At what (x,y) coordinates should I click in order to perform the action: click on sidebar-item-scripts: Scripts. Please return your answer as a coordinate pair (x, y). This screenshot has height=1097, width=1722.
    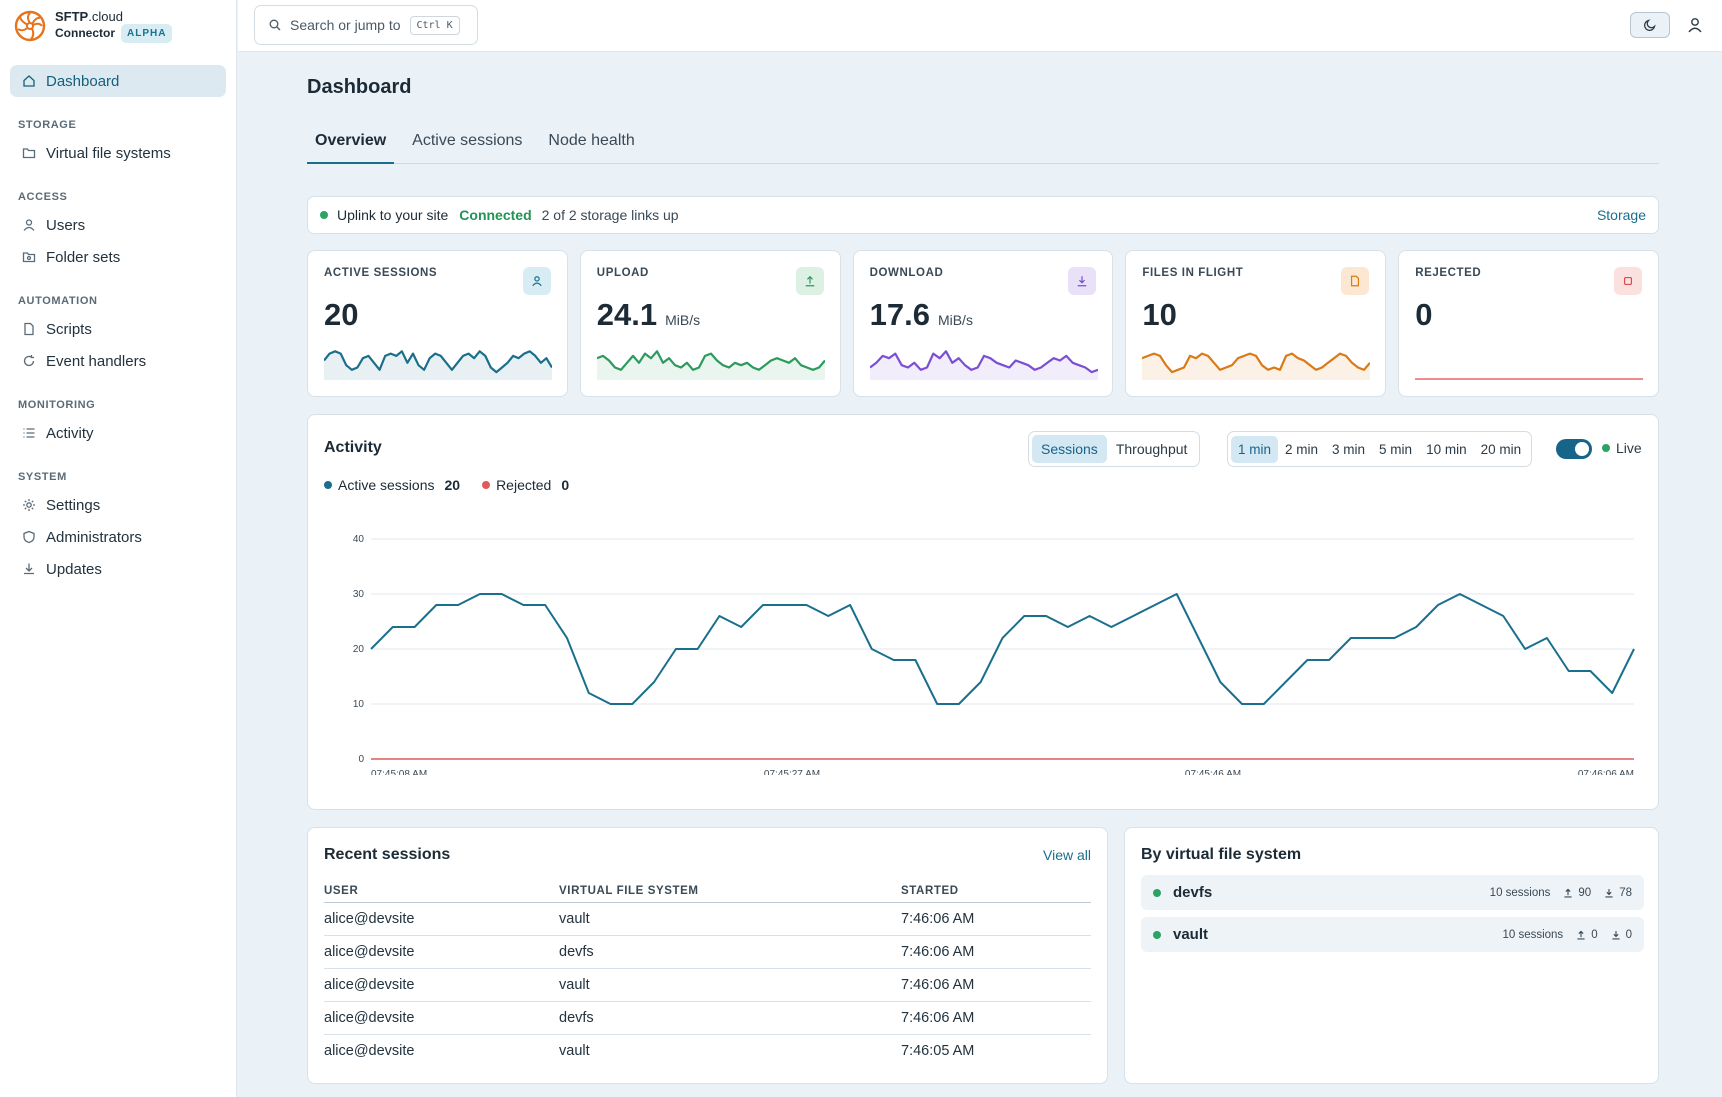
    Looking at the image, I should click on (118, 329).